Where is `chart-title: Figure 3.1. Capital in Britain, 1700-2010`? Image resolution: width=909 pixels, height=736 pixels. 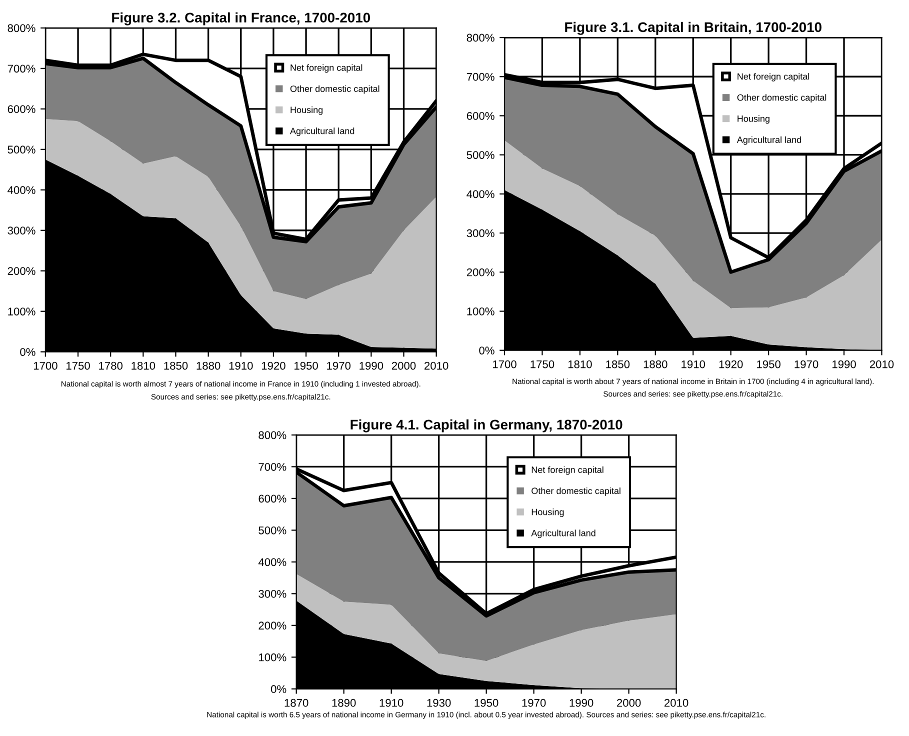 chart-title: Figure 3.1. Capital in Britain, 1700-2010 is located at coordinates (693, 28).